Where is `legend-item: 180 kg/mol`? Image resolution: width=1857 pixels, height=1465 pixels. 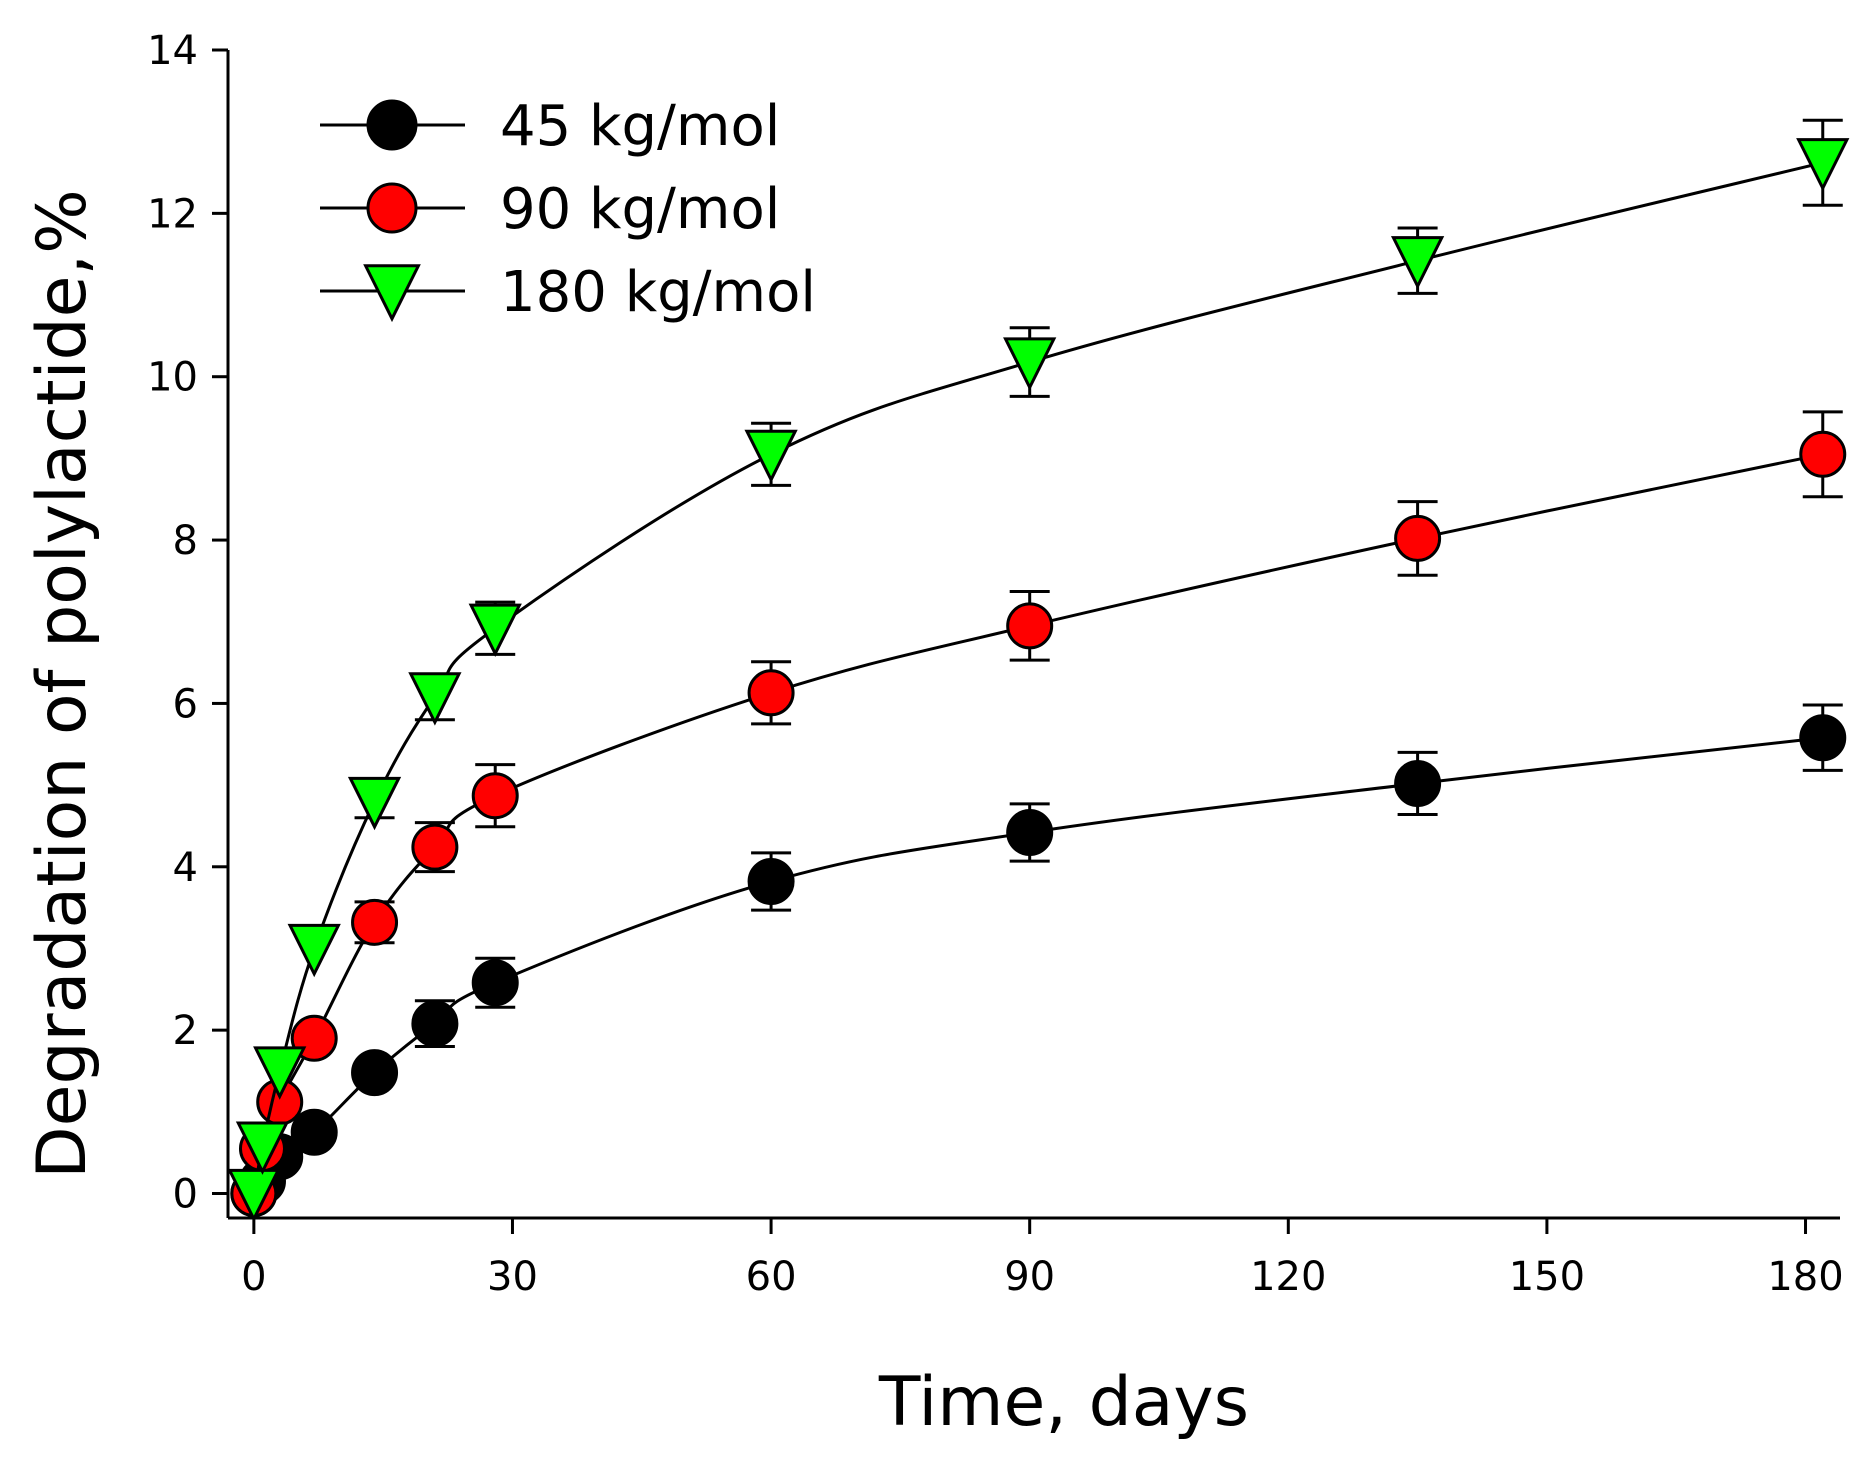
legend-item: 180 kg/mol is located at coordinates (568, 292).